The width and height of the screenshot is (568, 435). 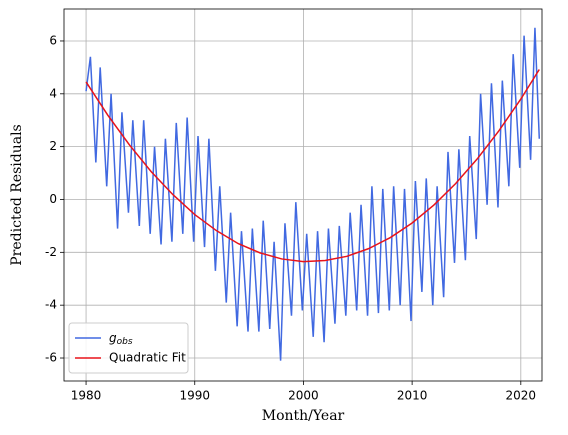 What do you see at coordinates (412, 396) in the screenshot?
I see `x-tick-label: 2010` at bounding box center [412, 396].